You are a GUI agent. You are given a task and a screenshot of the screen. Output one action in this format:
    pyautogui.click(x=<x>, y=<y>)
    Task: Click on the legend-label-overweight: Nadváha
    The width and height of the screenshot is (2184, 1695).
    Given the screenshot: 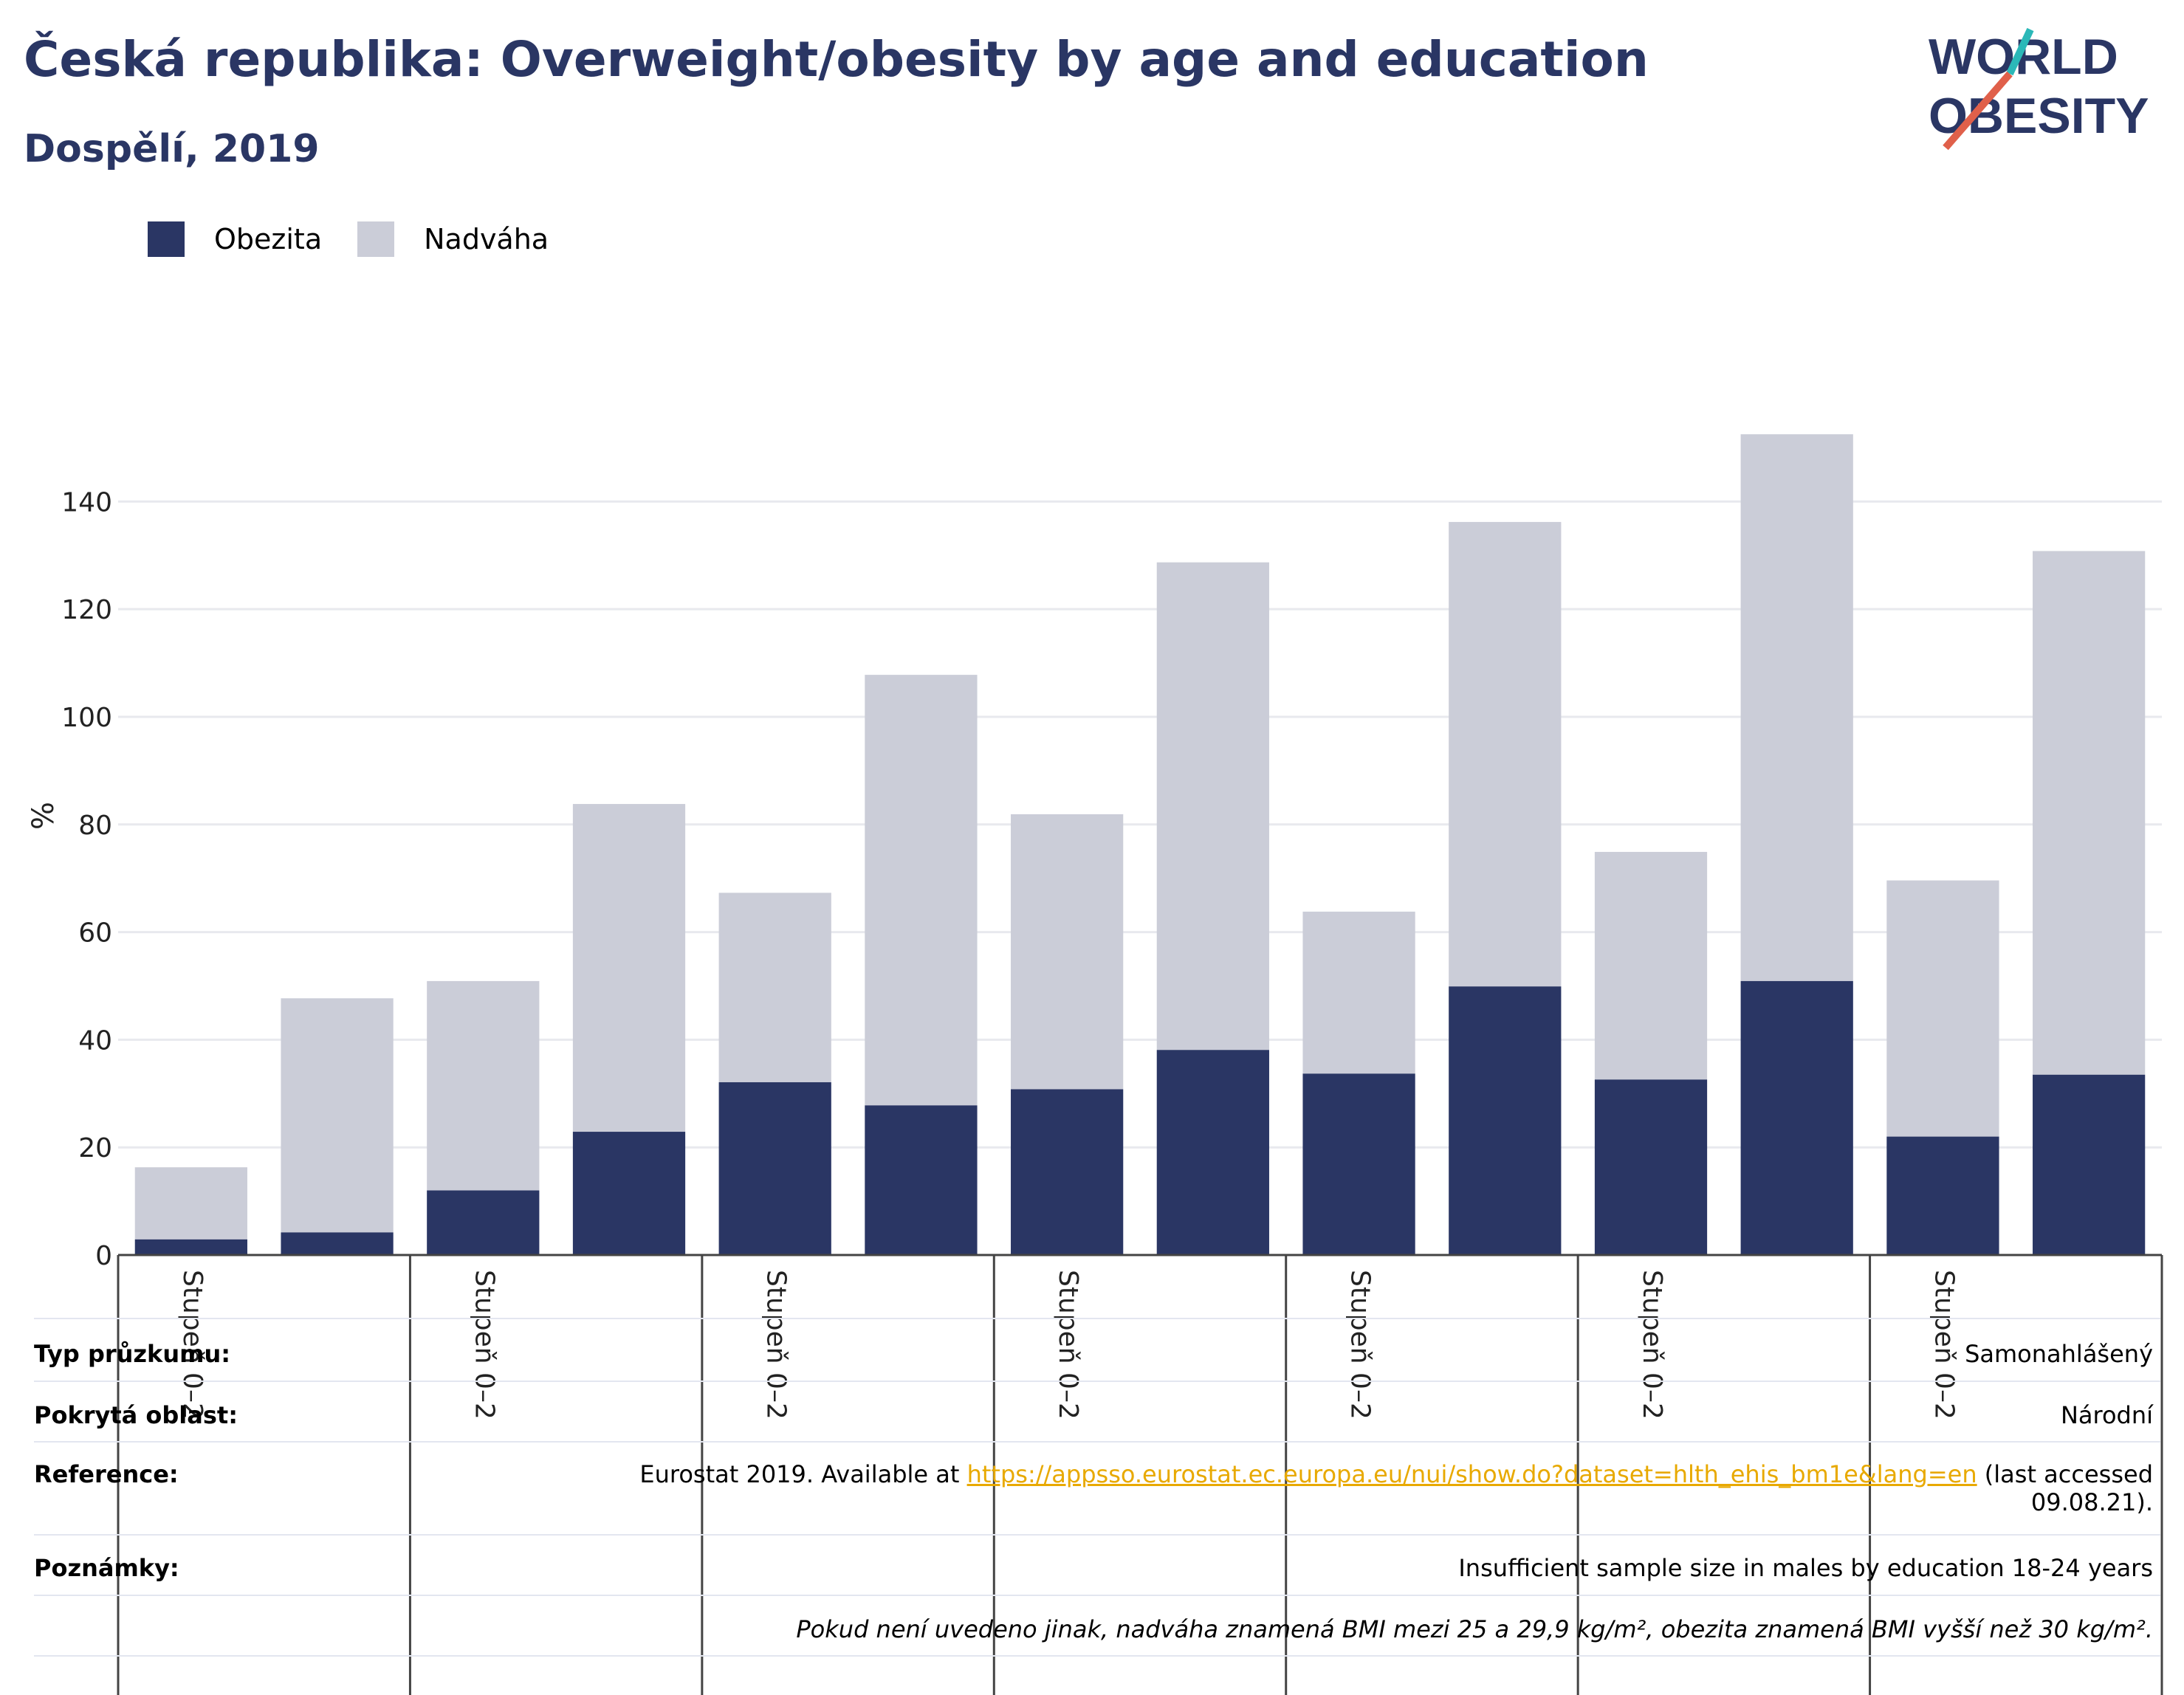 What is the action you would take?
    pyautogui.click(x=487, y=239)
    